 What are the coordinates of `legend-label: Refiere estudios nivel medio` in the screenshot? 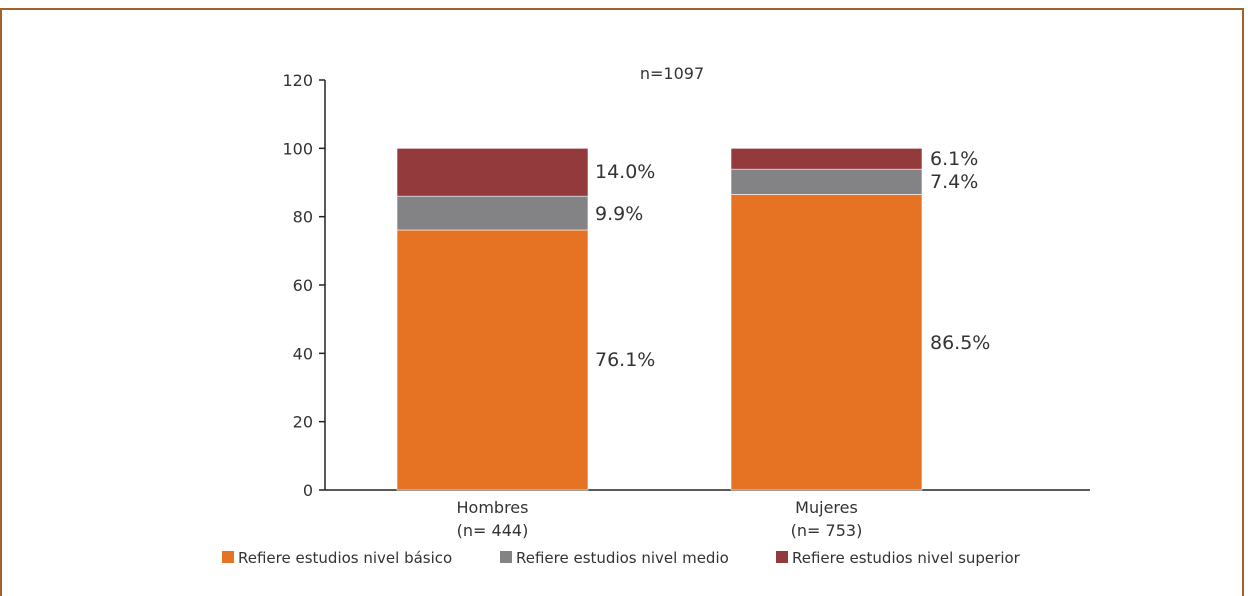 It's located at (622, 558).